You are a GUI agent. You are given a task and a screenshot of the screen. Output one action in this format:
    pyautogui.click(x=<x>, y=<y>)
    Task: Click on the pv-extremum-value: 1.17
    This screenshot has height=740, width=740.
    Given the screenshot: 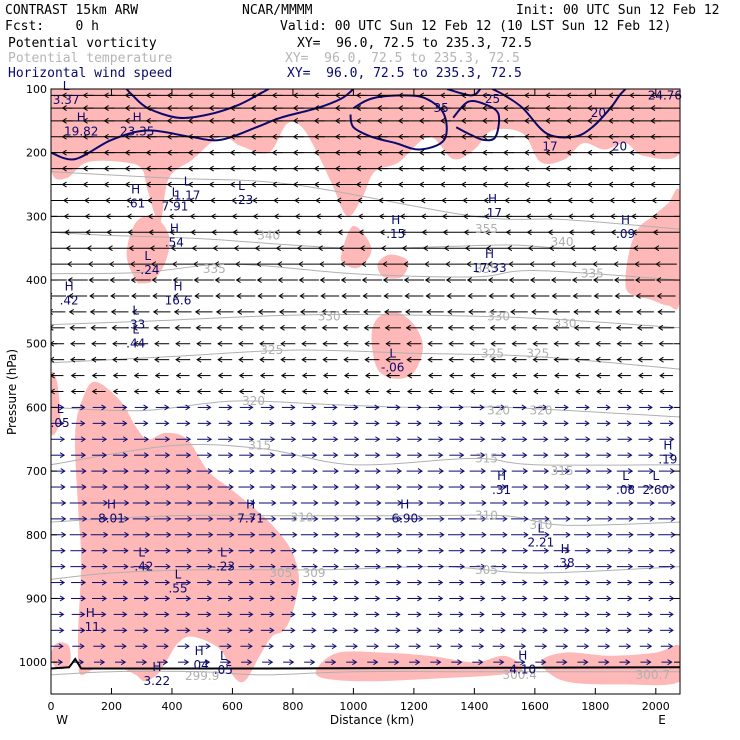 What is the action you would take?
    pyautogui.click(x=187, y=196)
    